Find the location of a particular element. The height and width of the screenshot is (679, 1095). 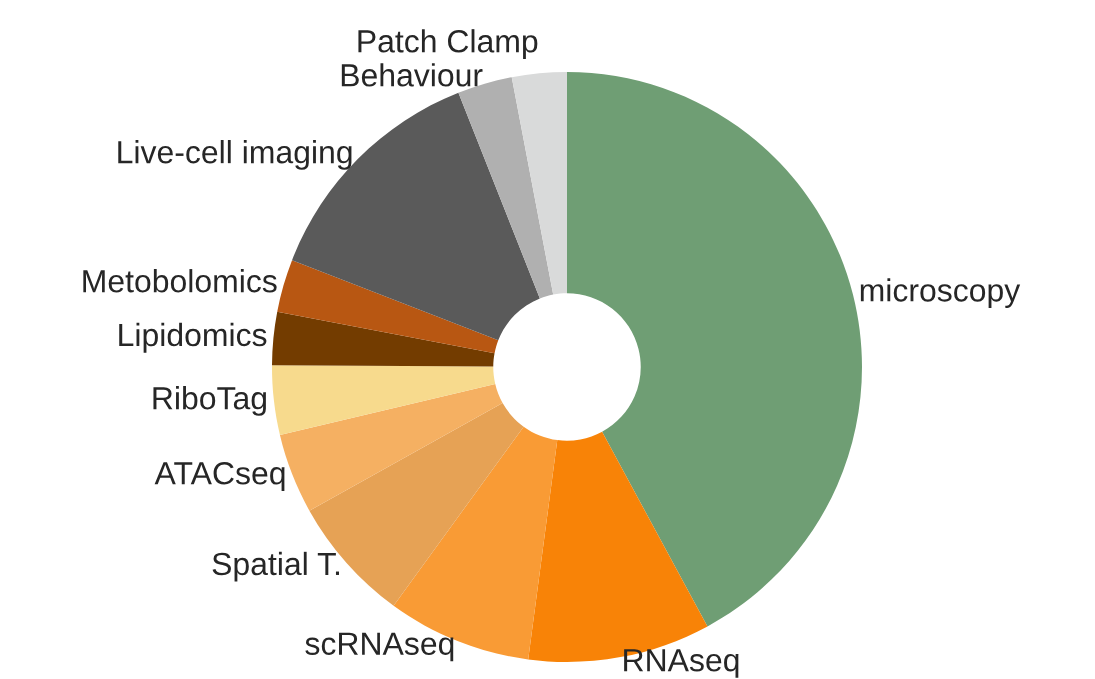

slice-label: scRNAseq is located at coordinates (379, 647).